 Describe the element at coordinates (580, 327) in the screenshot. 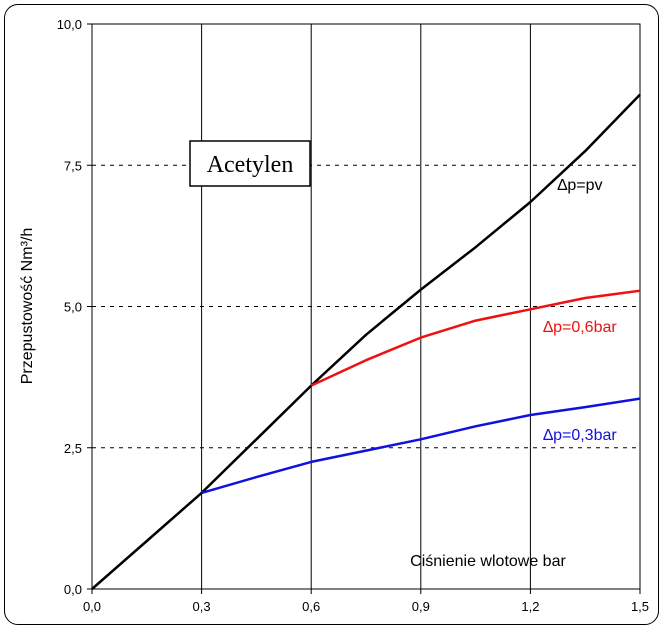

I see `series-label-2: ∆p=0,6bar` at that location.